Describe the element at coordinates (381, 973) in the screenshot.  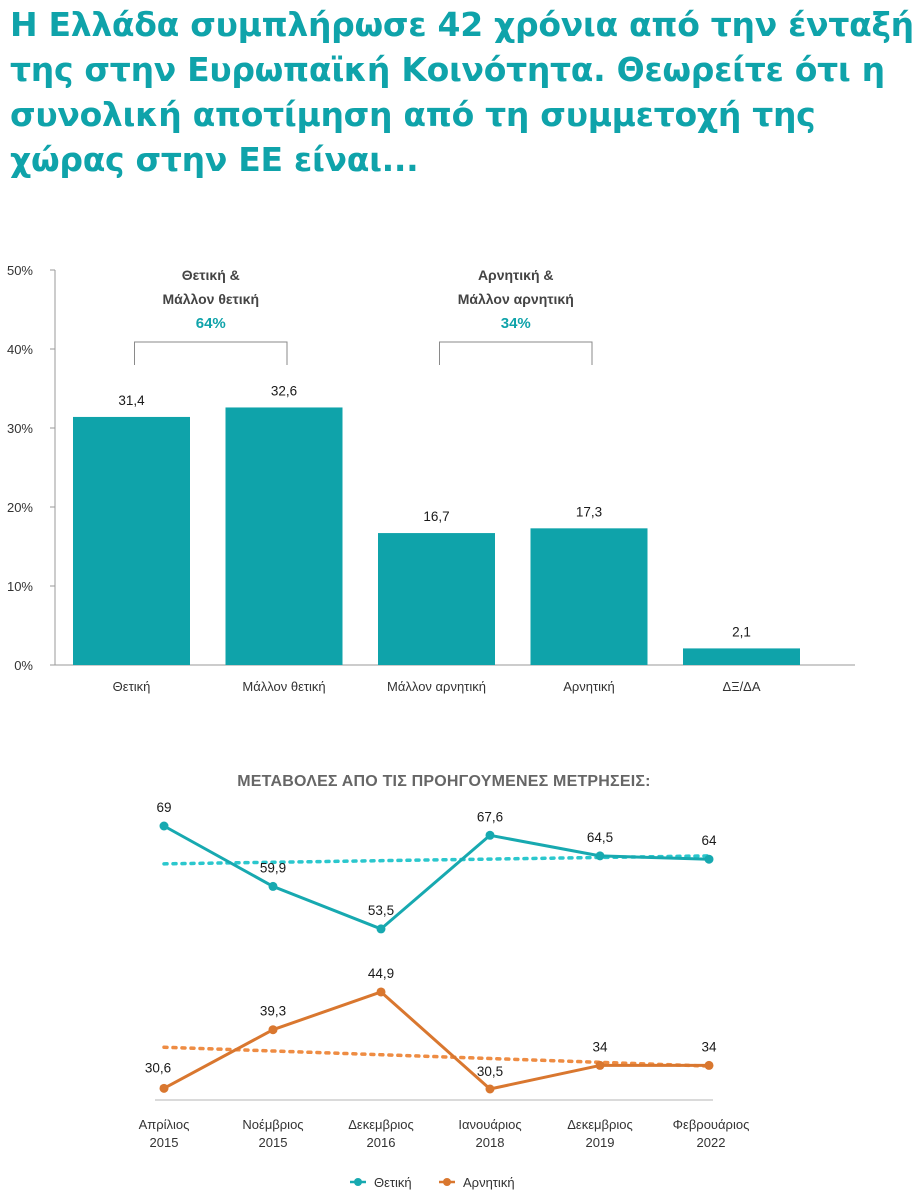
I see `negative-data-label: 44,9` at that location.